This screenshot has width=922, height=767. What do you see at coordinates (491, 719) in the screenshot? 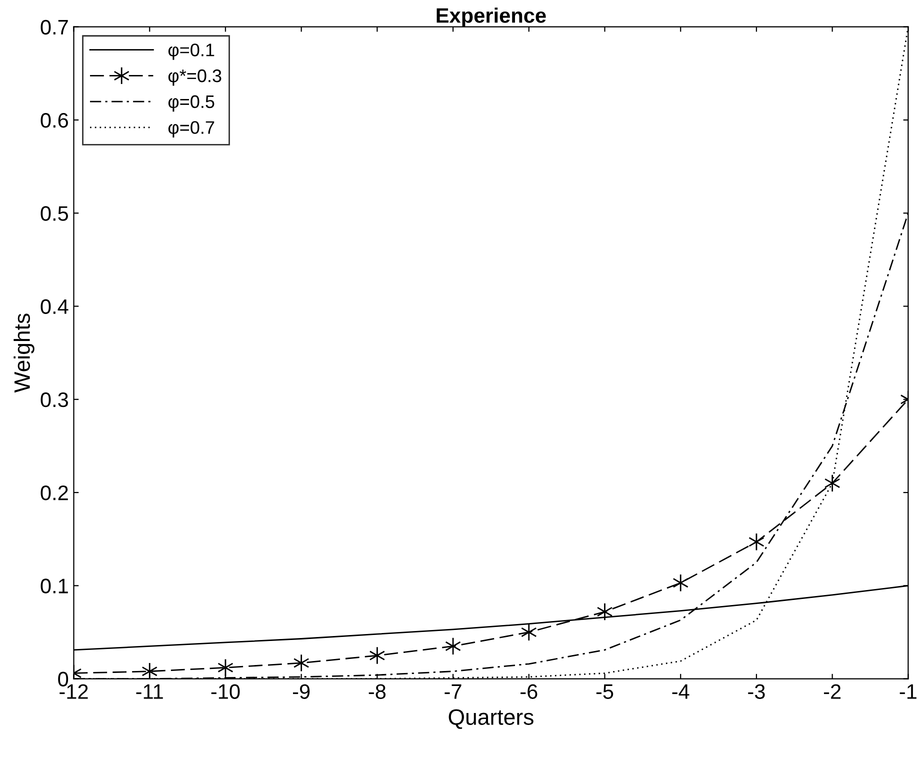
I see `x-axis-title: Quarters` at bounding box center [491, 719].